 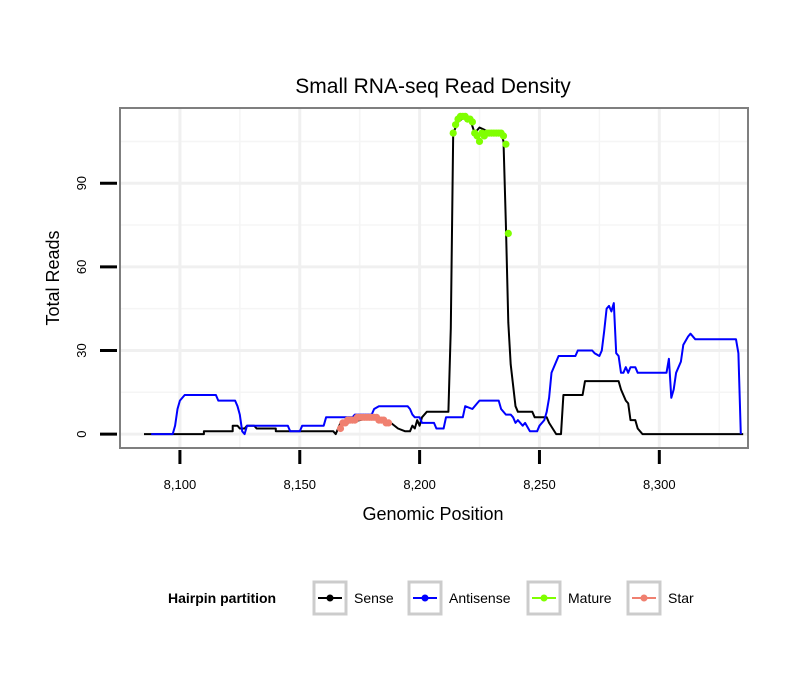 I want to click on y-axis: 0 30 60 90, so click(x=95, y=307).